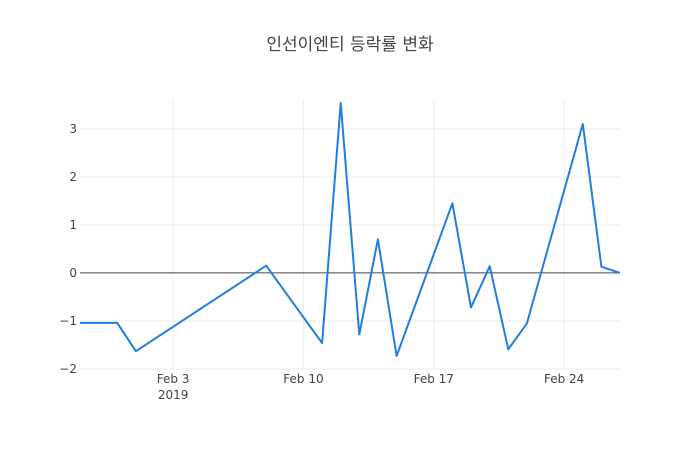 This screenshot has width=700, height=450. What do you see at coordinates (68, 249) in the screenshot?
I see `y-axis-ticks: −2 −1 0 1 2 3` at bounding box center [68, 249].